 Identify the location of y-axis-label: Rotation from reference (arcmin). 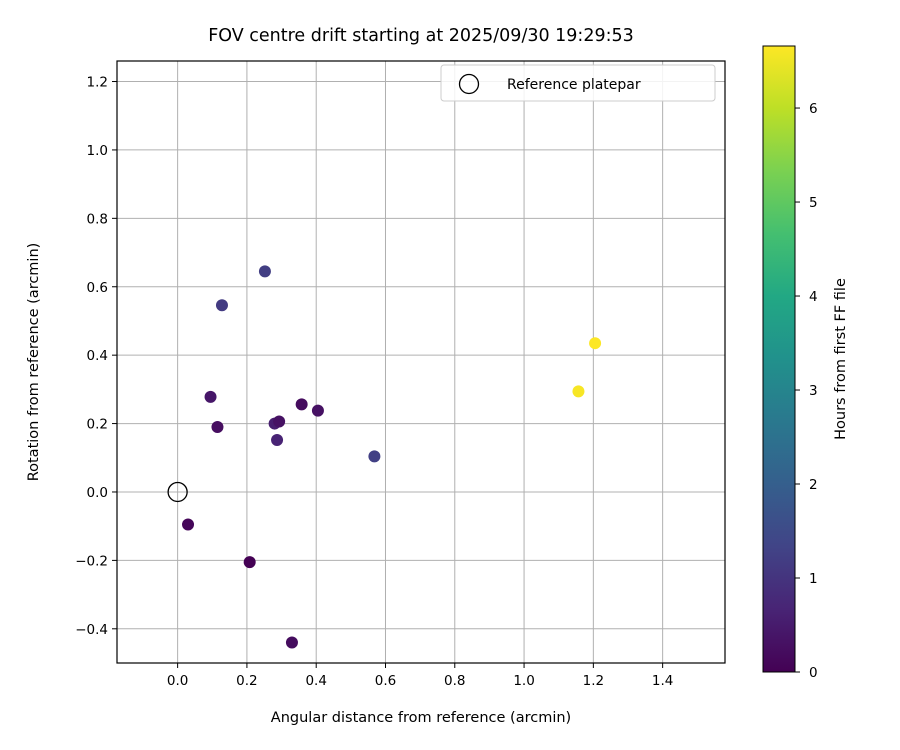
(34, 362).